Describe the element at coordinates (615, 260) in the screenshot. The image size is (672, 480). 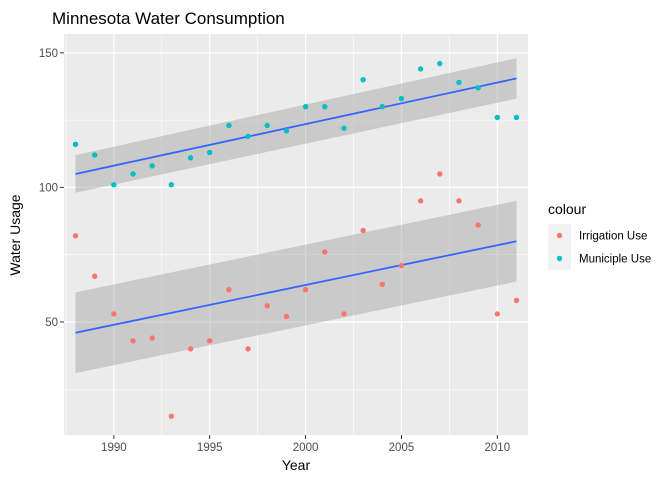
I see `legend-label: Municiple Use` at that location.